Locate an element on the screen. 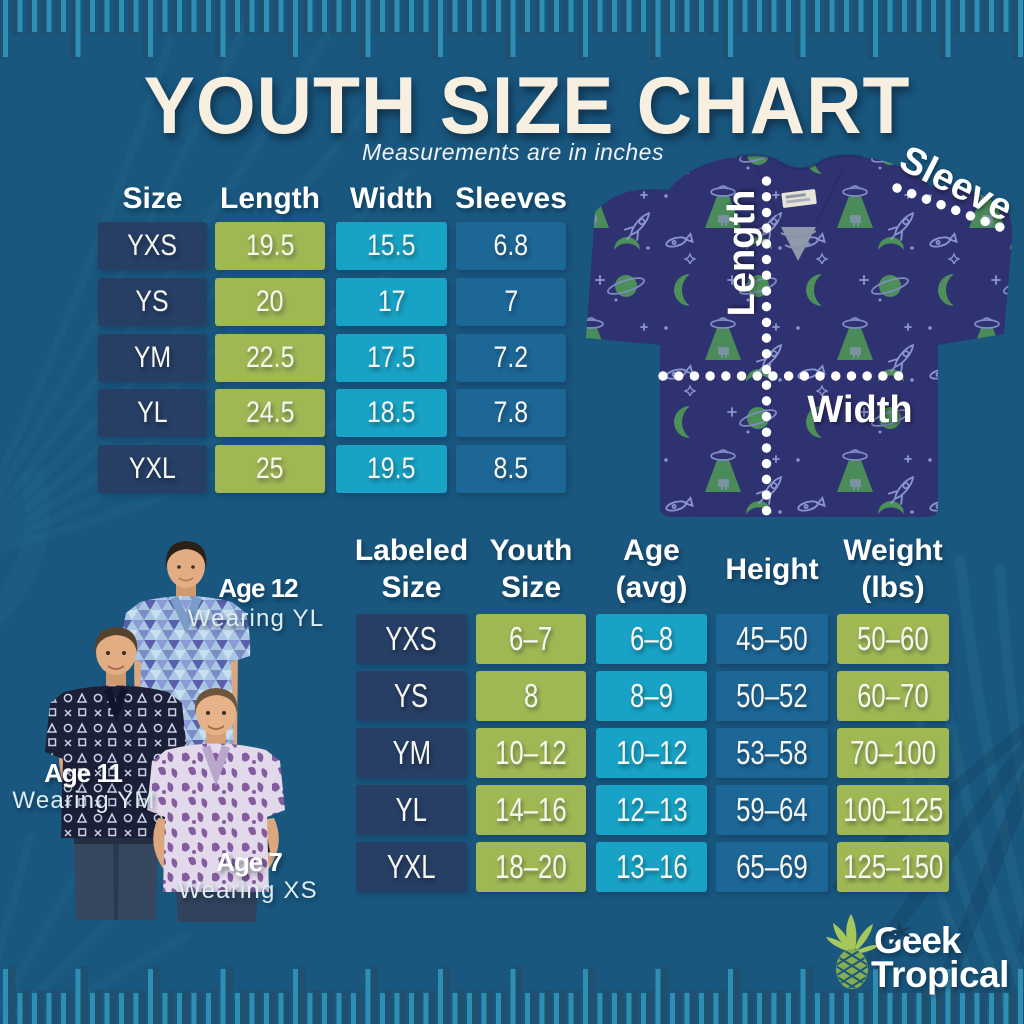 The image size is (1024, 1024). svg-text: Length is located at coordinates (742, 253).